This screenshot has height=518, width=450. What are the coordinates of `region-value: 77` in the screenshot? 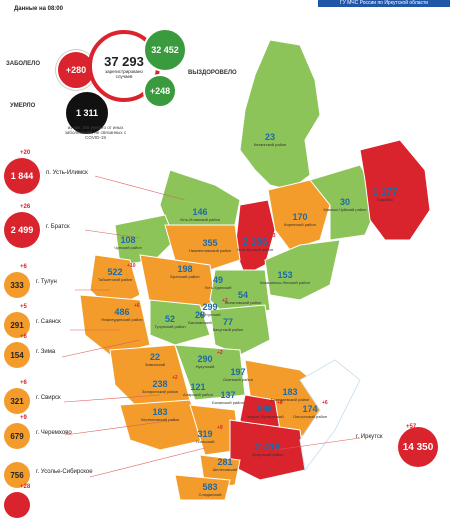 It's located at (228, 322).